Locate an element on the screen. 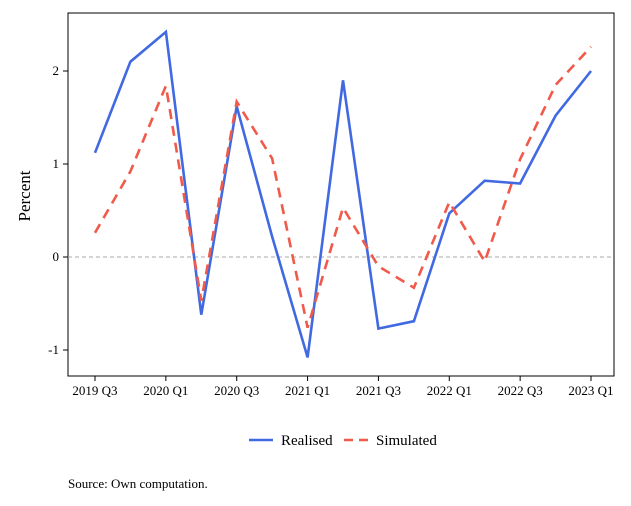  y-tick-label: 2 is located at coordinates (56, 70).